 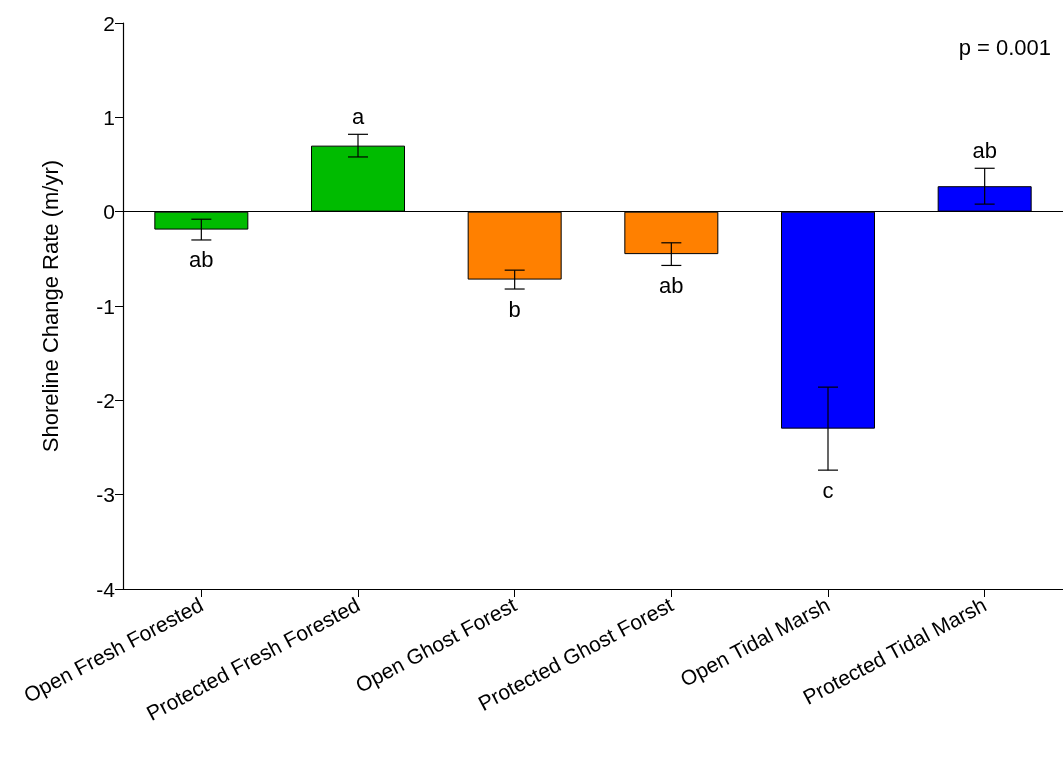 What do you see at coordinates (514, 309) in the screenshot?
I see `annotation: b` at bounding box center [514, 309].